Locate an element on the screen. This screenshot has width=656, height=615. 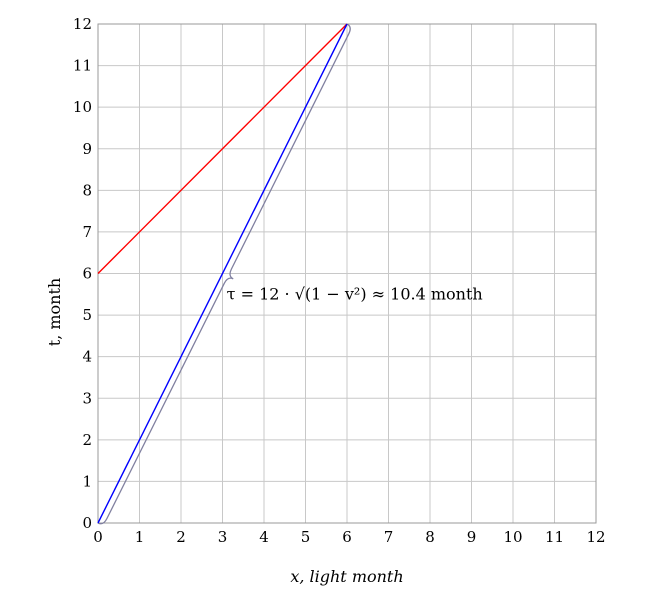
y-tick-label: 6 is located at coordinates (87, 274).